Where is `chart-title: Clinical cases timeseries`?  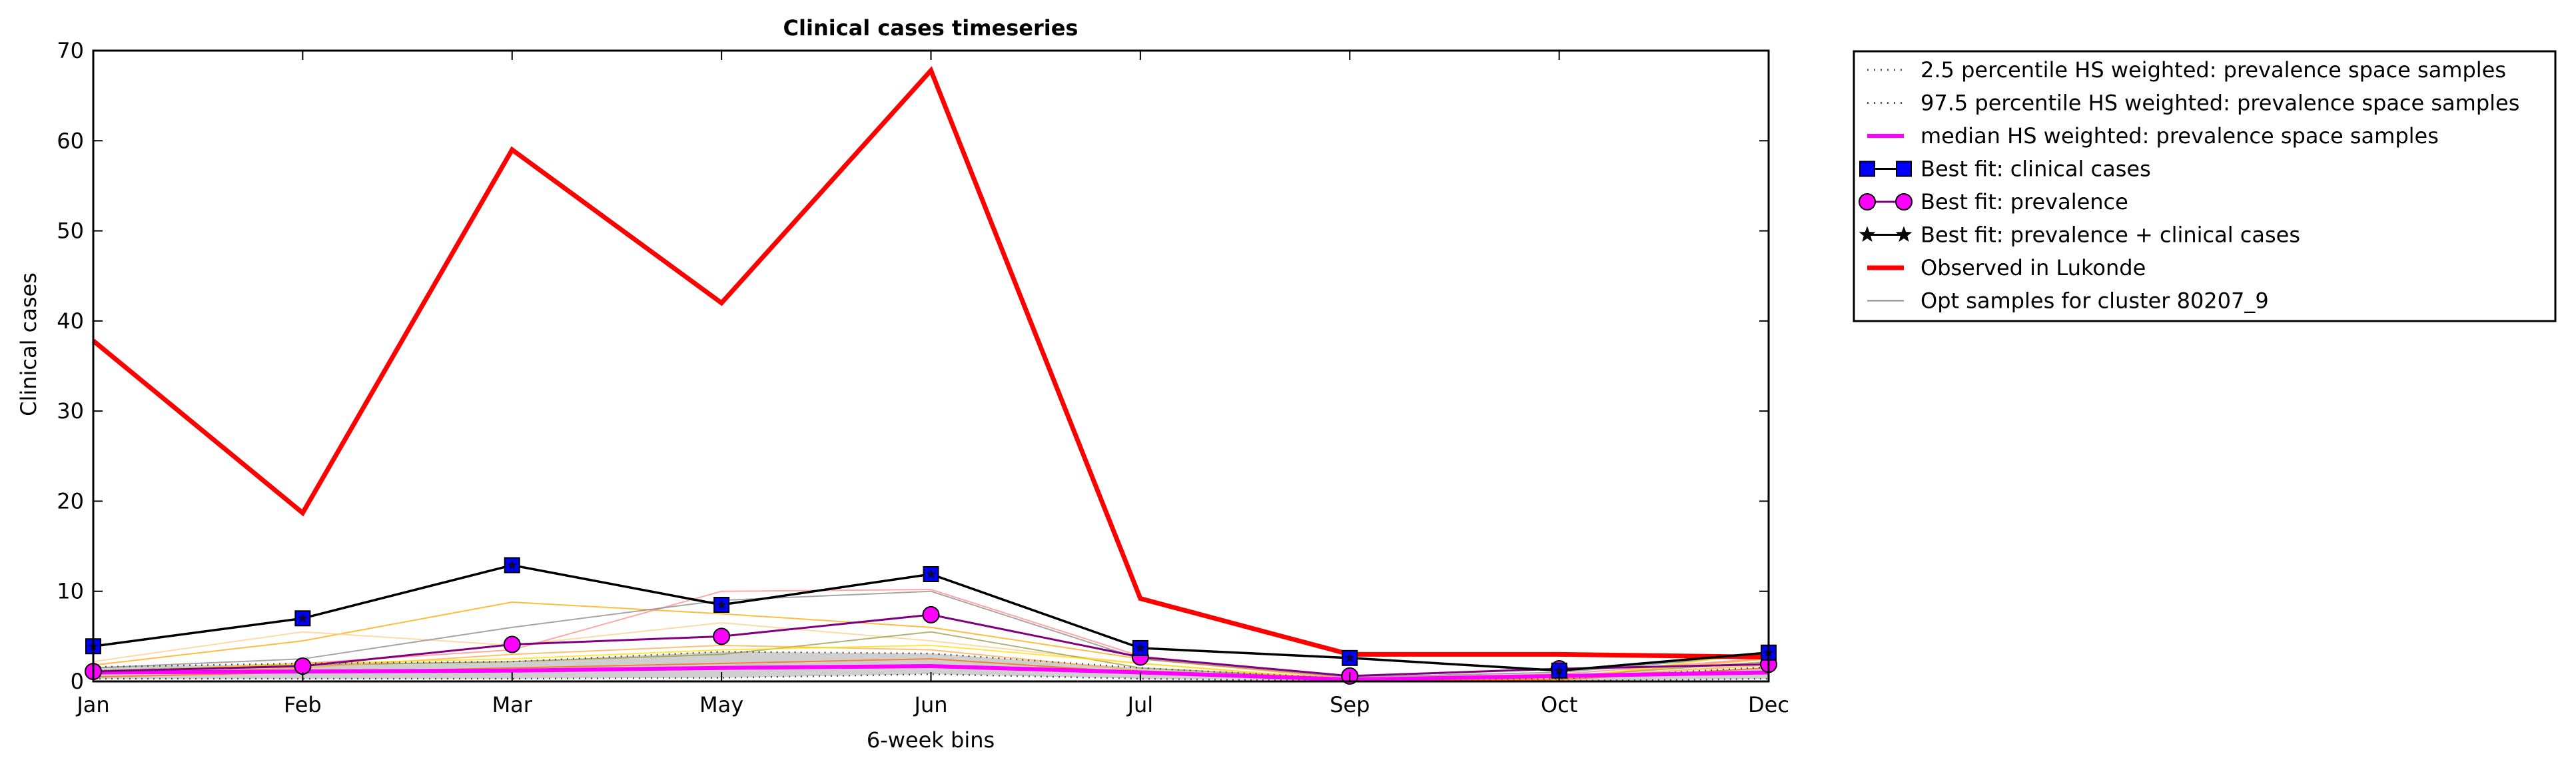 chart-title: Clinical cases timeseries is located at coordinates (931, 28).